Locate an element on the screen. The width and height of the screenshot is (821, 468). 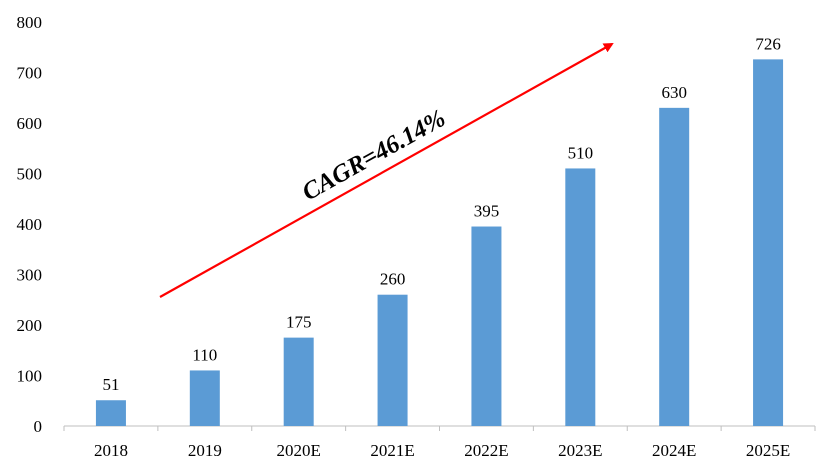
data-label: 260 is located at coordinates (393, 279).